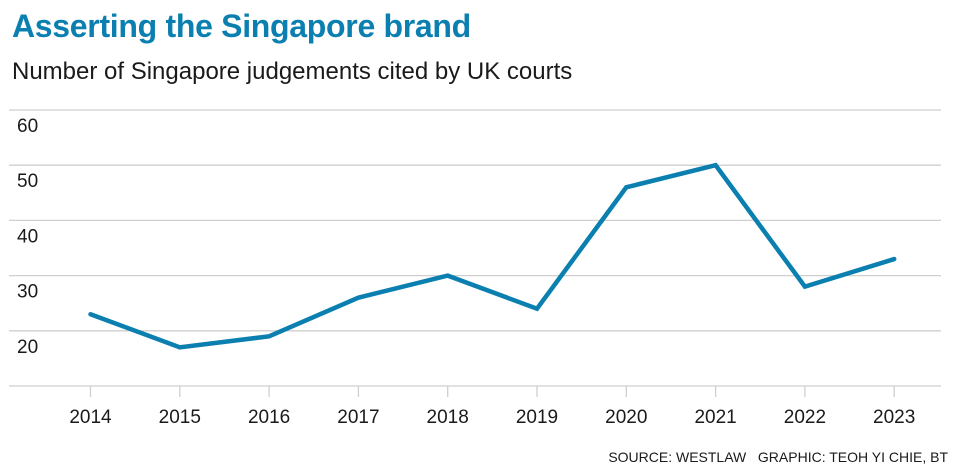 The height and width of the screenshot is (476, 960). What do you see at coordinates (27, 347) in the screenshot?
I see `y-tick-label: 20` at bounding box center [27, 347].